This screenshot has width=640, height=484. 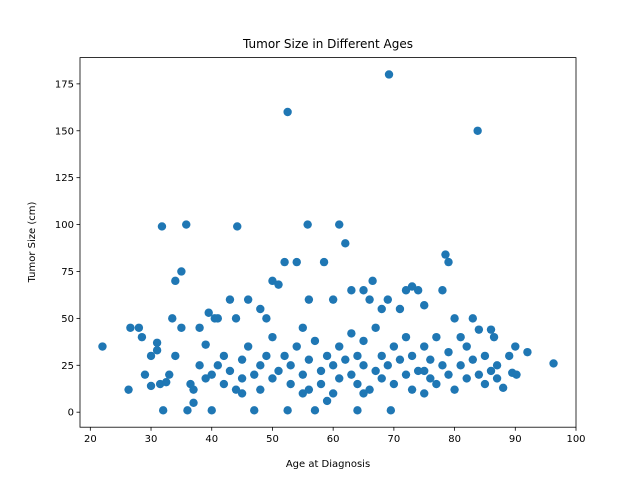 What do you see at coordinates (515, 439) in the screenshot?
I see `x-tick-label: 90` at bounding box center [515, 439].